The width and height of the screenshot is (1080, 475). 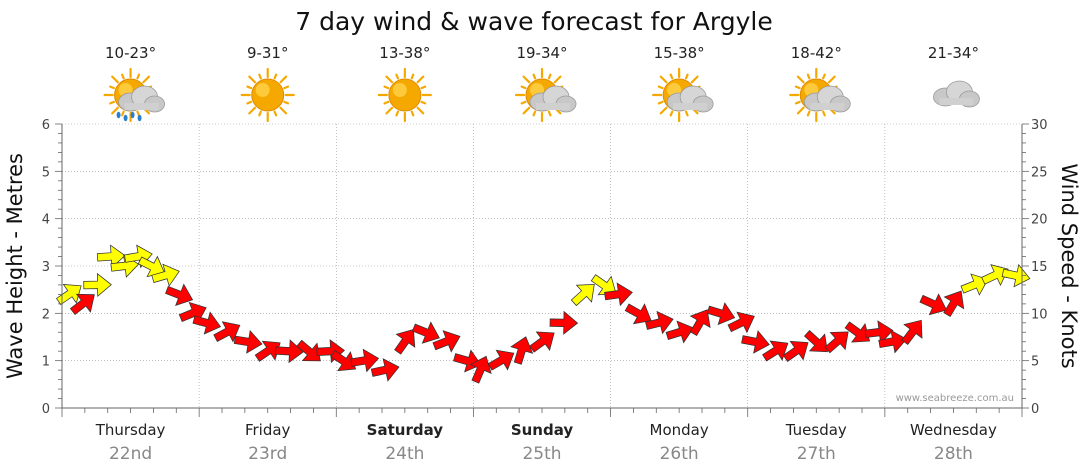 I want to click on day-name-label: Wednesday, so click(x=953, y=430).